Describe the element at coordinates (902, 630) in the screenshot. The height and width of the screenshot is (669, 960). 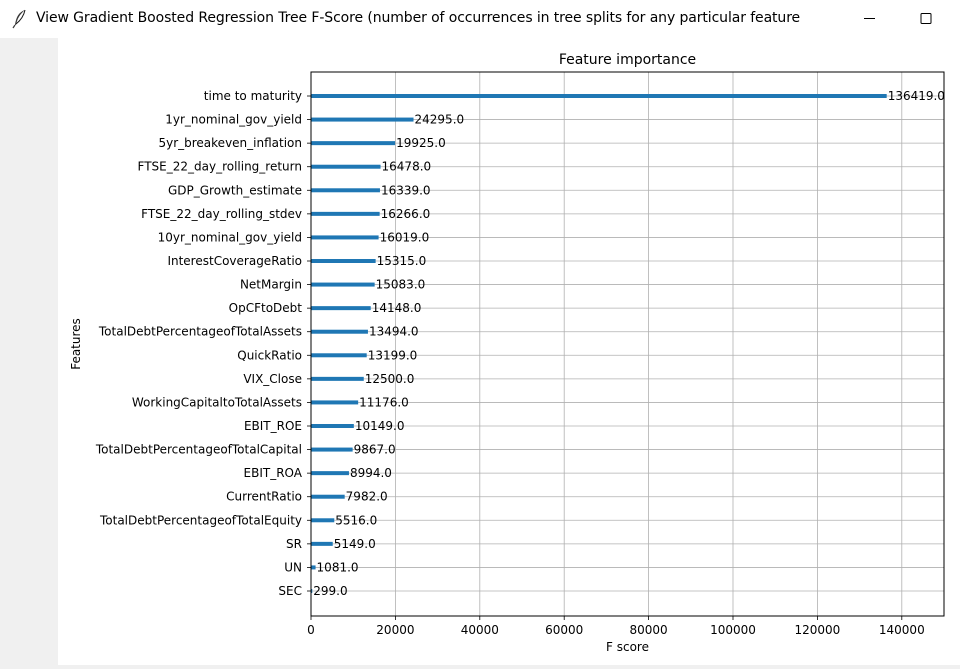
I see `x-tick-label: 140000` at that location.